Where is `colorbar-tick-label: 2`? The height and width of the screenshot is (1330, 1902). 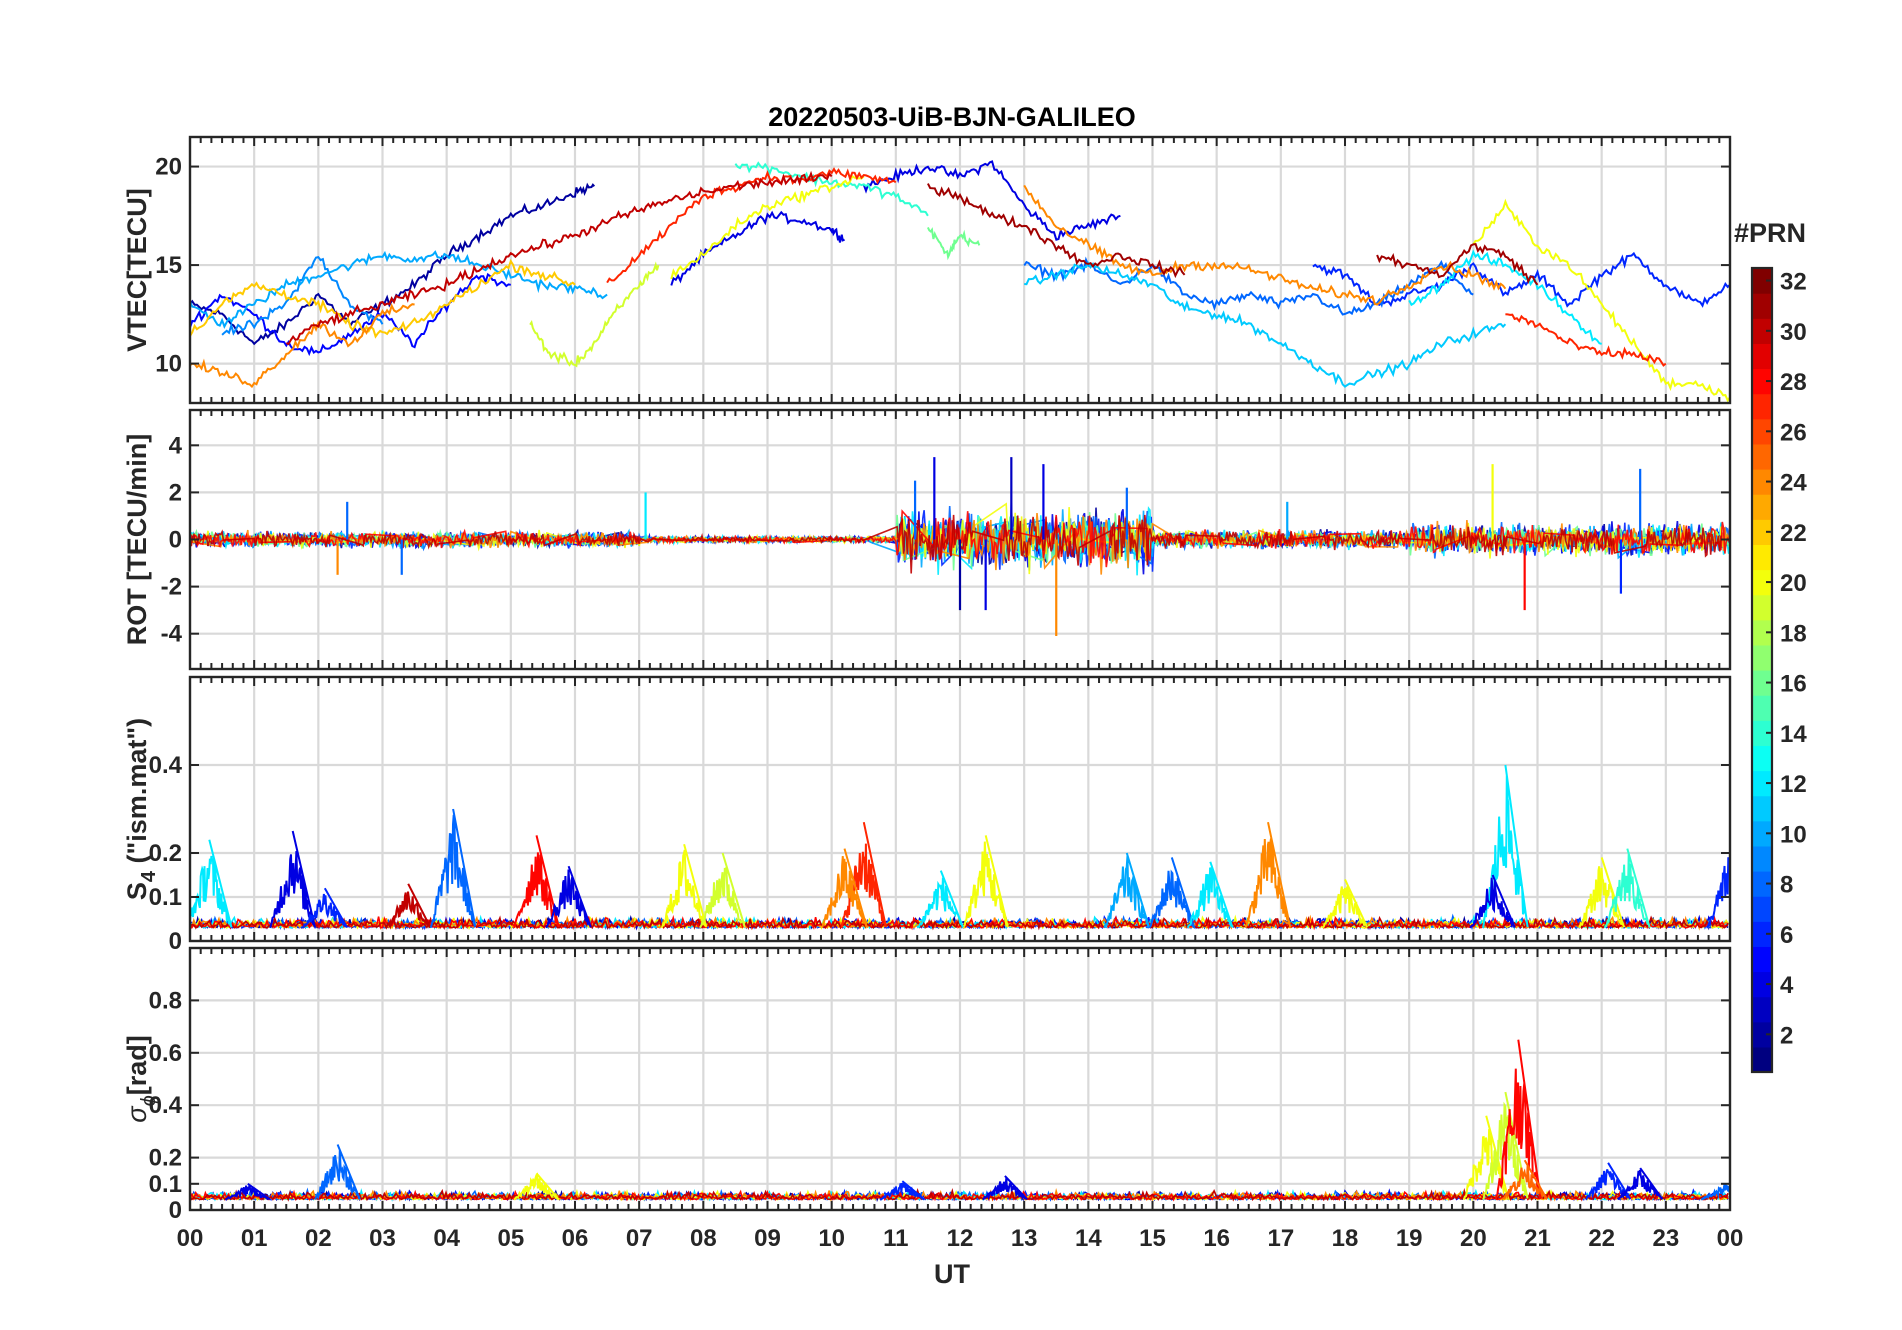
colorbar-tick-label: 2 is located at coordinates (1786, 1035).